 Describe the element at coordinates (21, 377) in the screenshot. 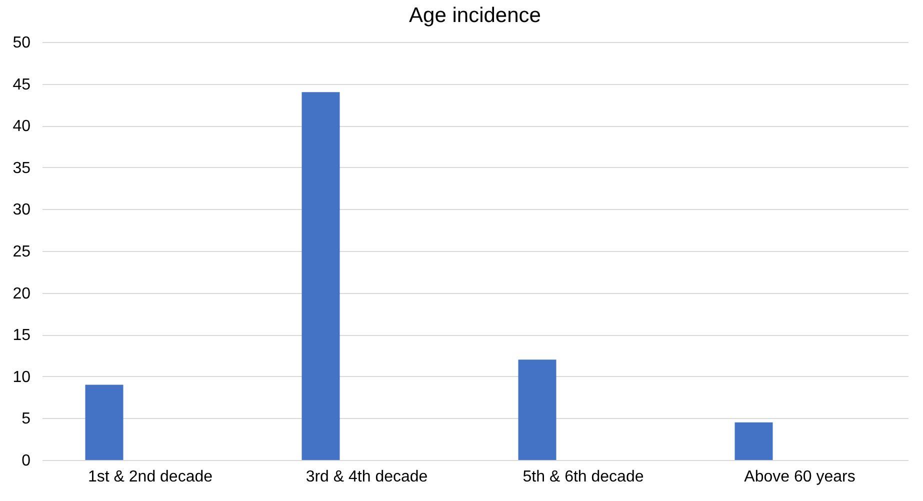

I see `y-tick-label: 10` at that location.